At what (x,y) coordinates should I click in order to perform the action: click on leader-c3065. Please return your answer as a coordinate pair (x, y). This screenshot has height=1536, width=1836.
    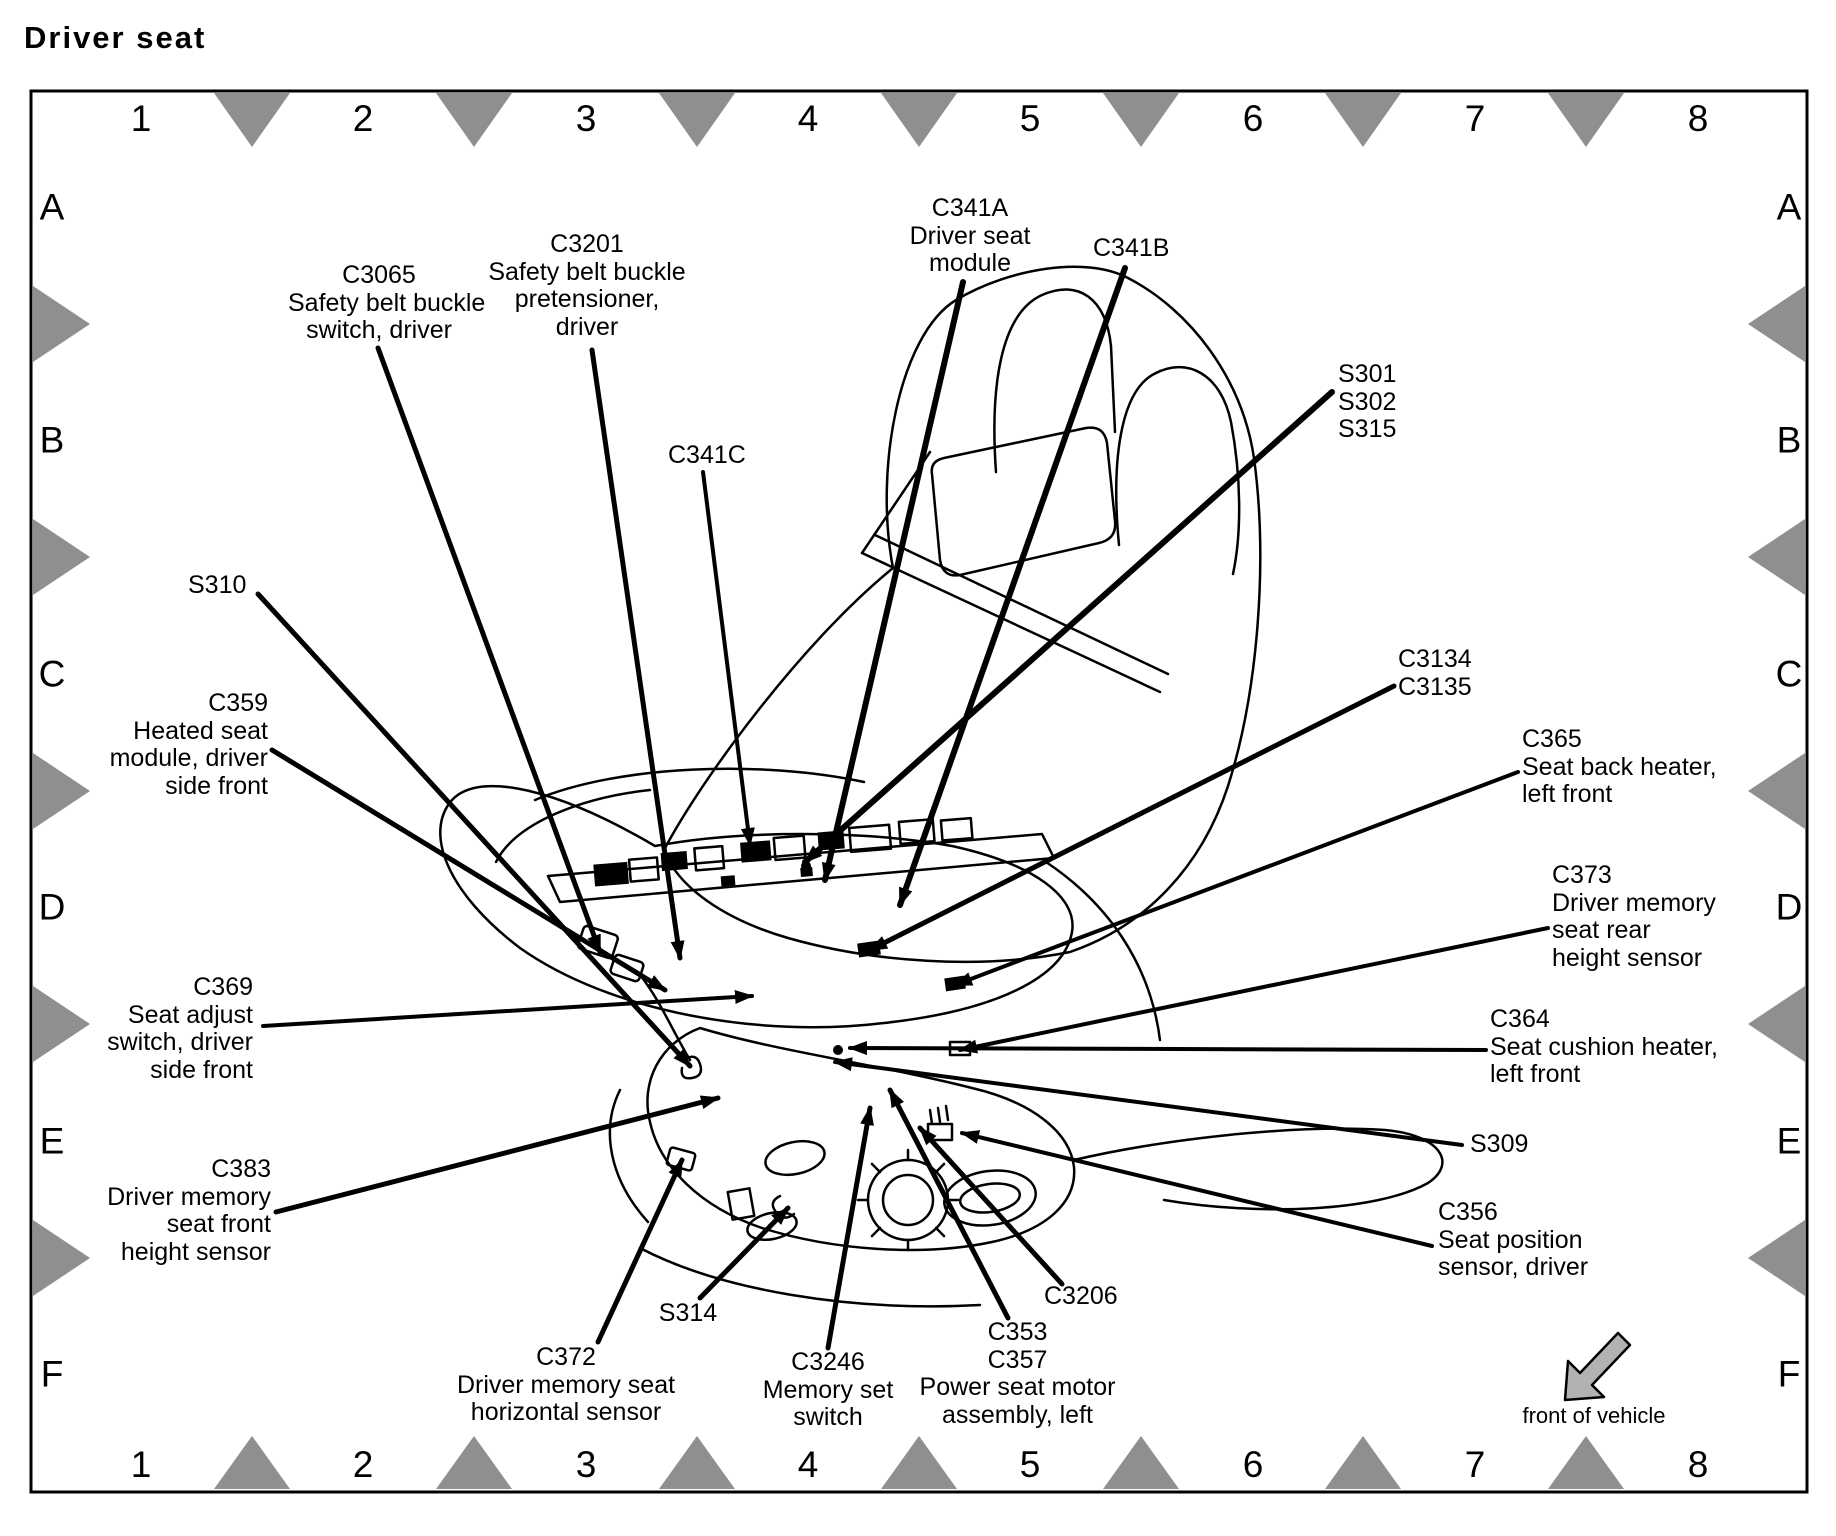
    Looking at the image, I should click on (489, 650).